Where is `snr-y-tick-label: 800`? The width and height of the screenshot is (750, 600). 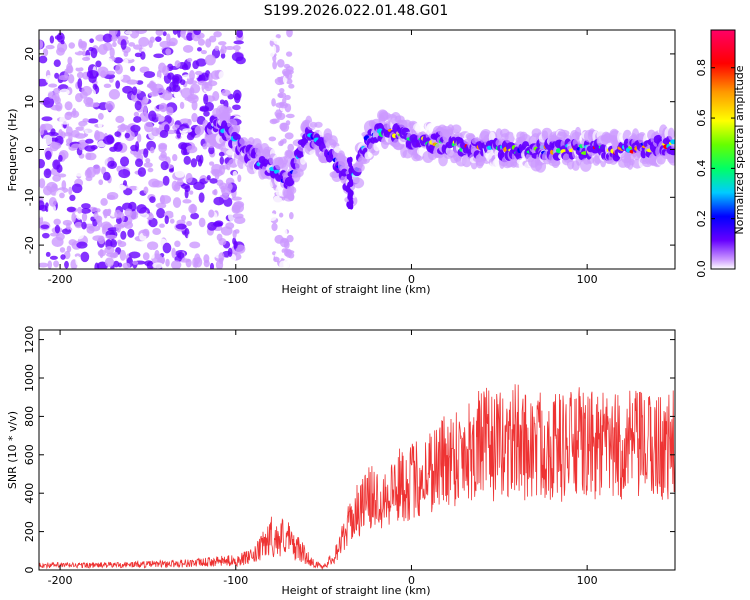 snr-y-tick-label: 800 is located at coordinates (29, 416).